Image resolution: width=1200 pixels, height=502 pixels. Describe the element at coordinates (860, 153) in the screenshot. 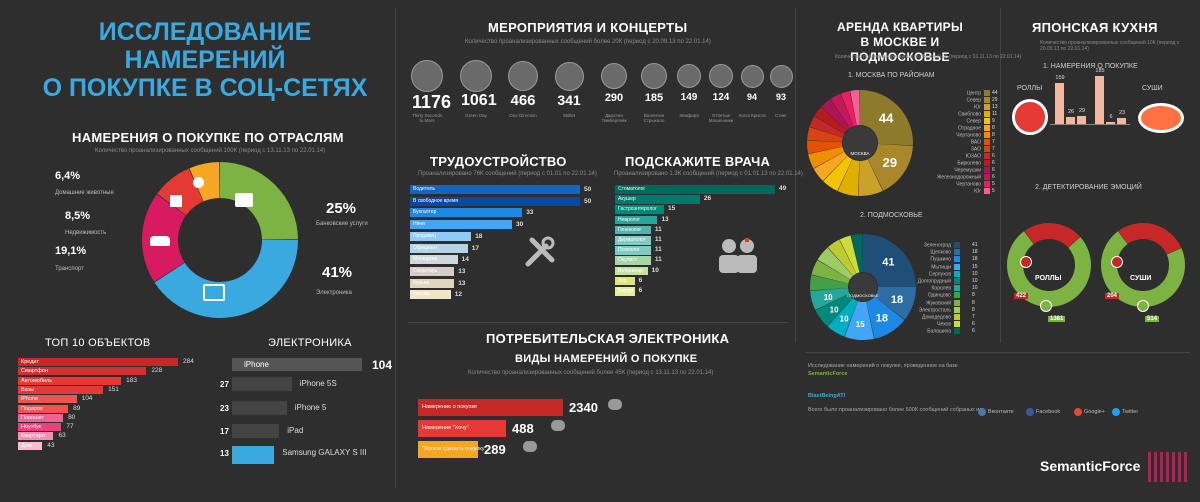

I see `moscow-center-label: МОСКВА` at that location.